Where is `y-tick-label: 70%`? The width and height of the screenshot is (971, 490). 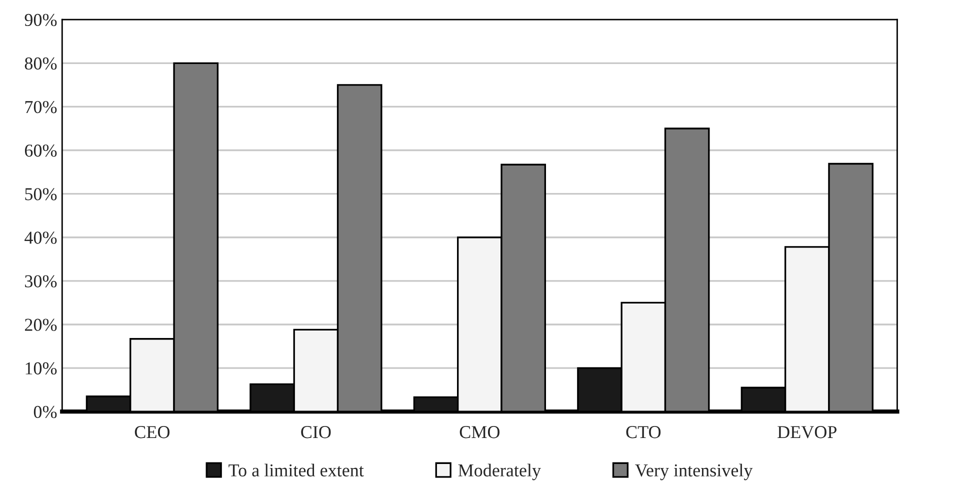 y-tick-label: 70% is located at coordinates (41, 107).